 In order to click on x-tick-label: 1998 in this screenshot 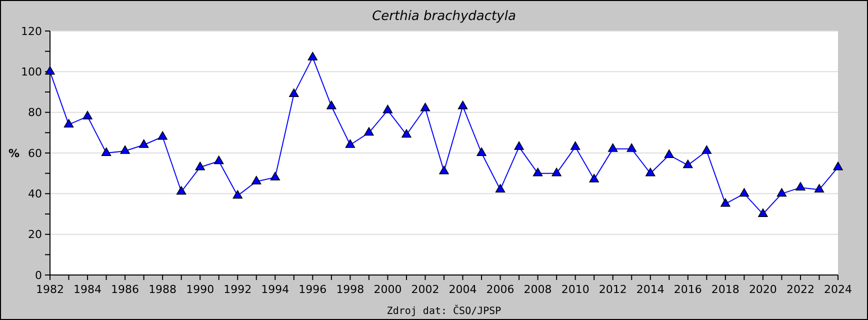, I will do `click(350, 289)`.